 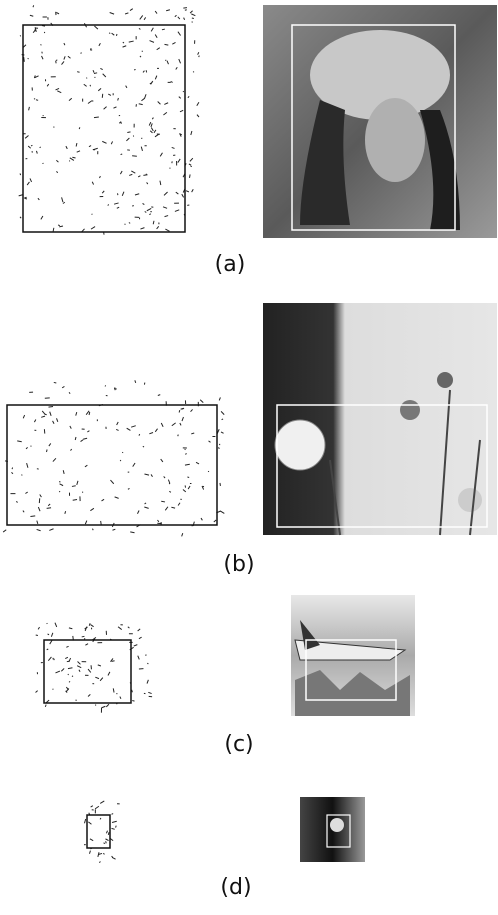 What do you see at coordinates (98, 831) in the screenshot?
I see `detection-box` at bounding box center [98, 831].